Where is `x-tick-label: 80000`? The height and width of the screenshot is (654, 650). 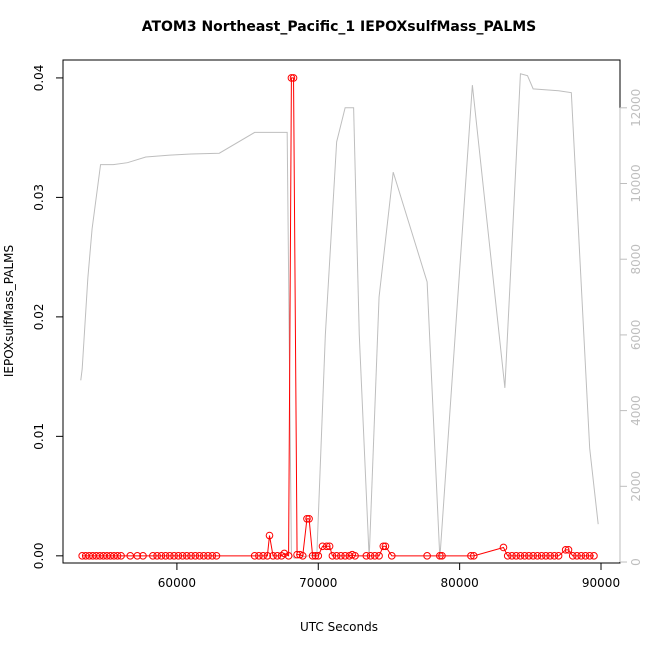
x-tick-label: 80000 is located at coordinates (460, 583).